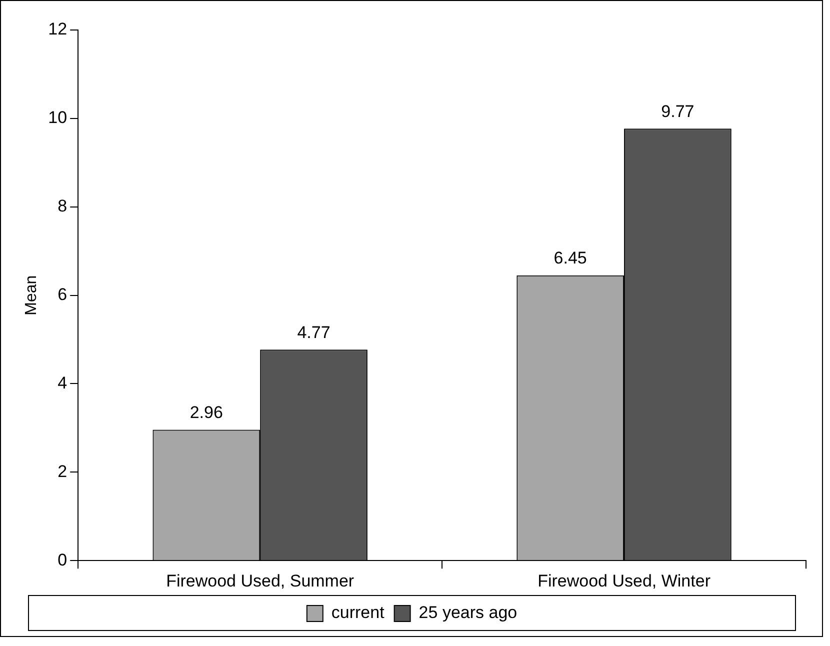 The height and width of the screenshot is (646, 830). What do you see at coordinates (206, 412) in the screenshot?
I see `data-label: 2.96` at bounding box center [206, 412].